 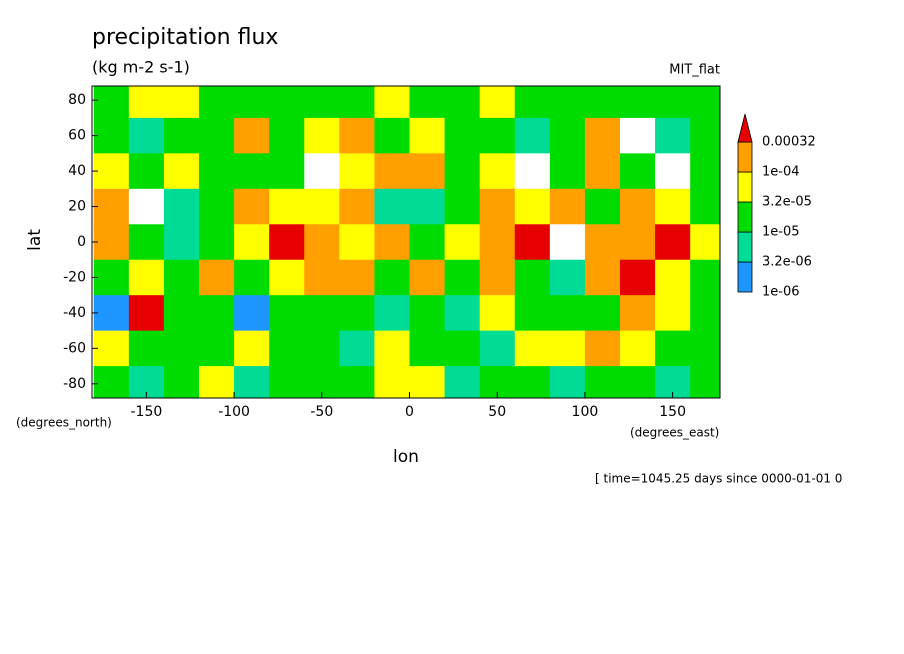 What do you see at coordinates (789, 142) in the screenshot?
I see `colorbar-label: 0.00032` at bounding box center [789, 142].